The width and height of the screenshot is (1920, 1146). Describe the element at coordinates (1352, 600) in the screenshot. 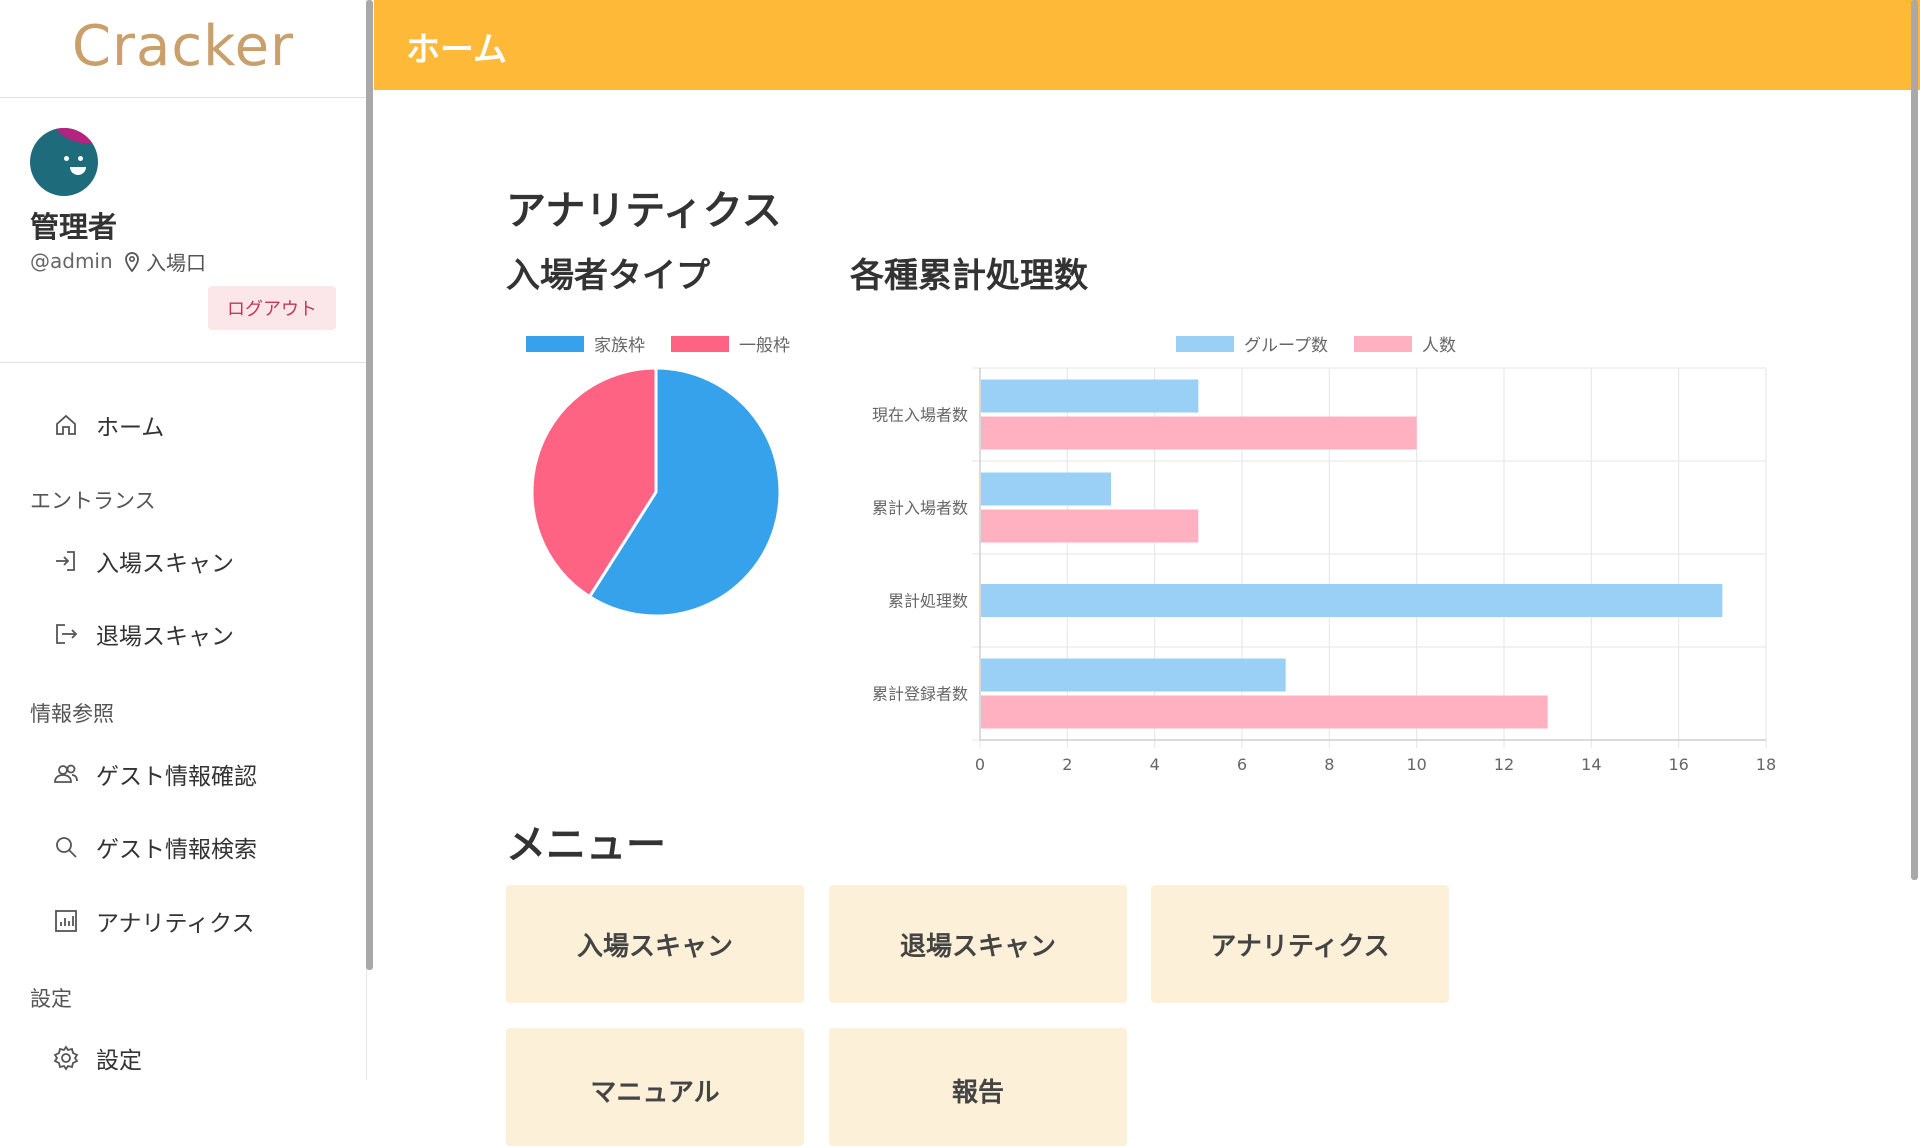

I see `bar-2-グループ数` at that location.